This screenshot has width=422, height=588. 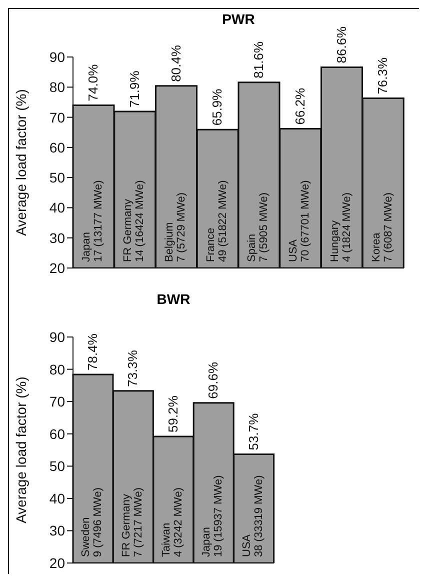 What do you see at coordinates (212, 516) in the screenshot?
I see `x-tick-label: Japan 19 (15937 MWe)` at bounding box center [212, 516].